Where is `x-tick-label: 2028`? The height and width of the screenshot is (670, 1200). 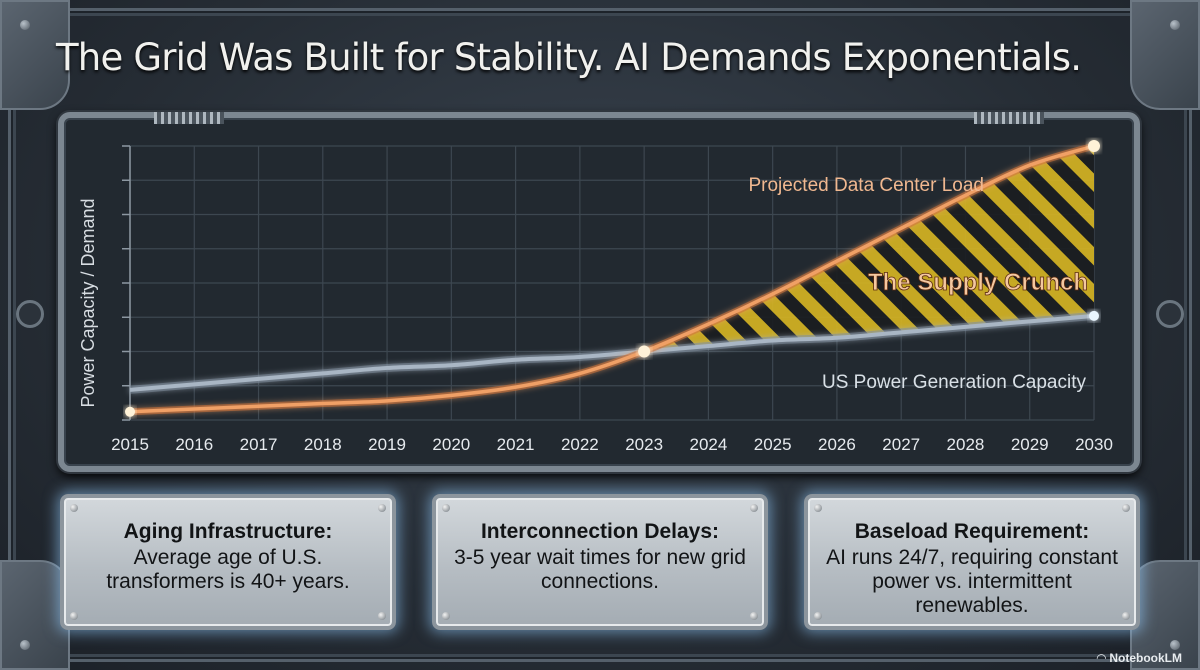 x-tick-label: 2028 is located at coordinates (966, 444).